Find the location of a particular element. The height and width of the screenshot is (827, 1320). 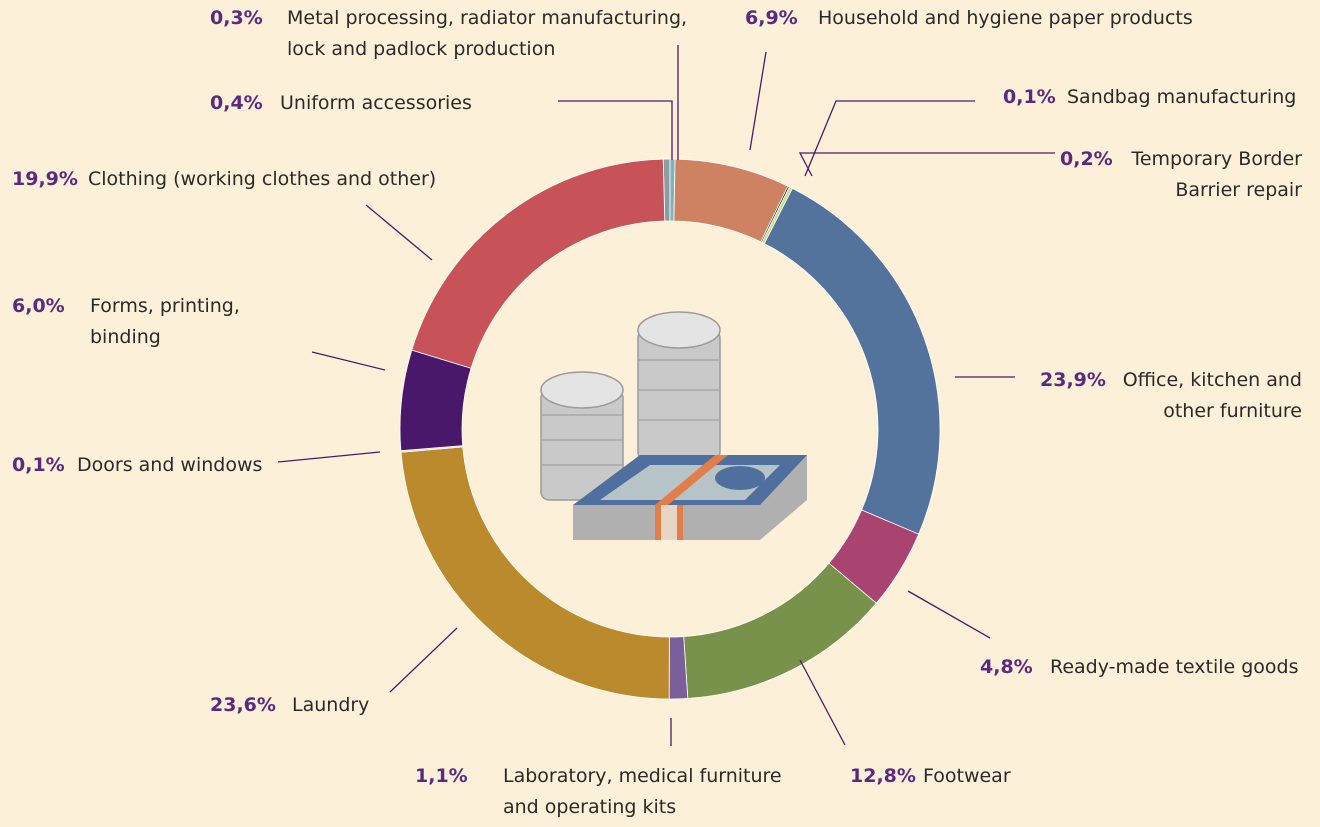

category-label: Ready-made textile goods is located at coordinates (1174, 667).